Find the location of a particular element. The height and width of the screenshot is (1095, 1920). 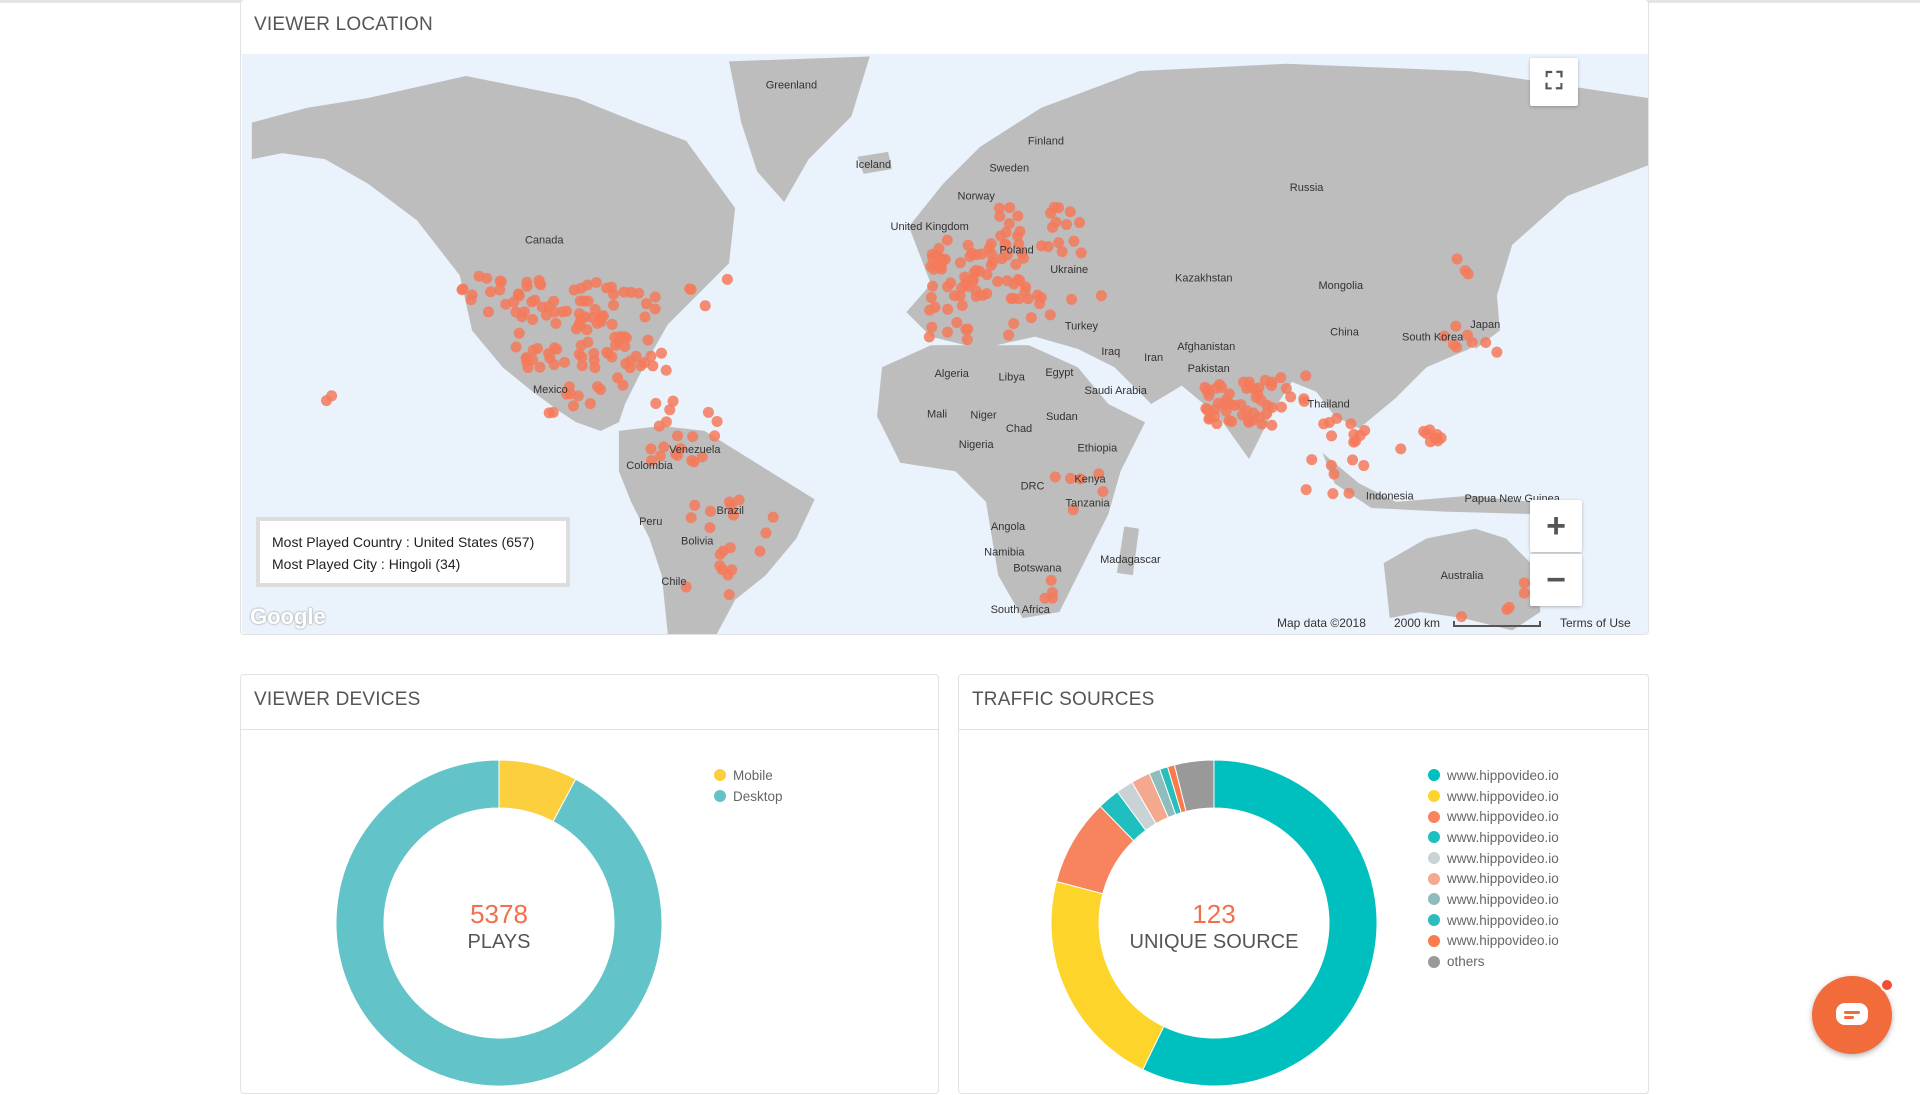

terms-of-use-link: Terms of Use is located at coordinates (1595, 623).